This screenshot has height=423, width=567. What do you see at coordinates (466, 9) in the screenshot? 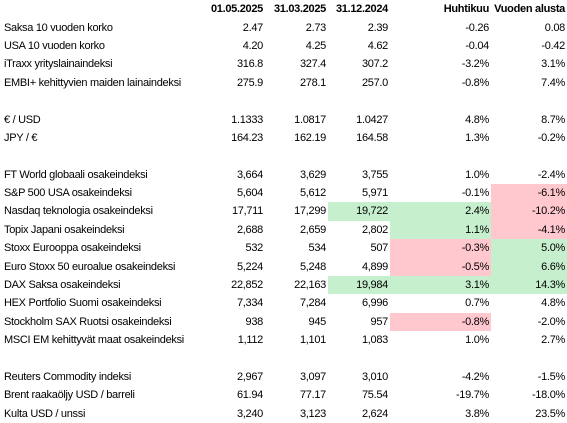
I see `column-header: Huhtikuu` at bounding box center [466, 9].